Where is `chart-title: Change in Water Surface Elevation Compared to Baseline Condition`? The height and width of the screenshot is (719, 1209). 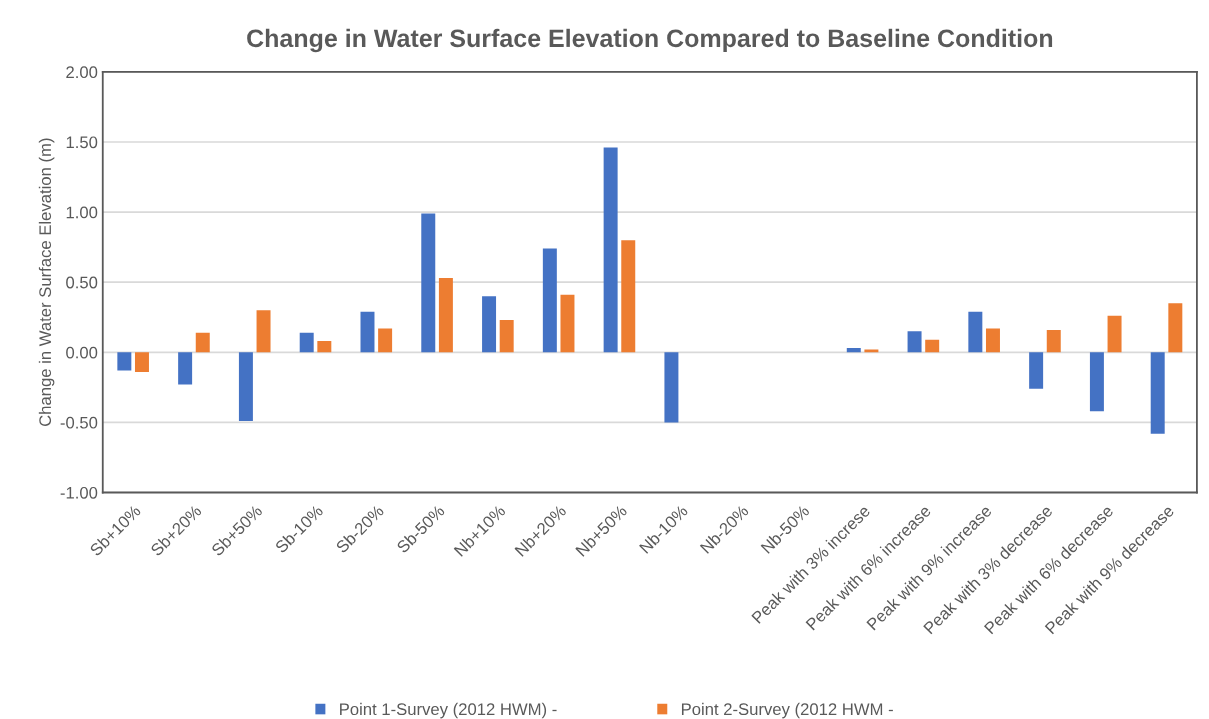
chart-title: Change in Water Surface Elevation Compared to Baseline Condition is located at coordinates (650, 40).